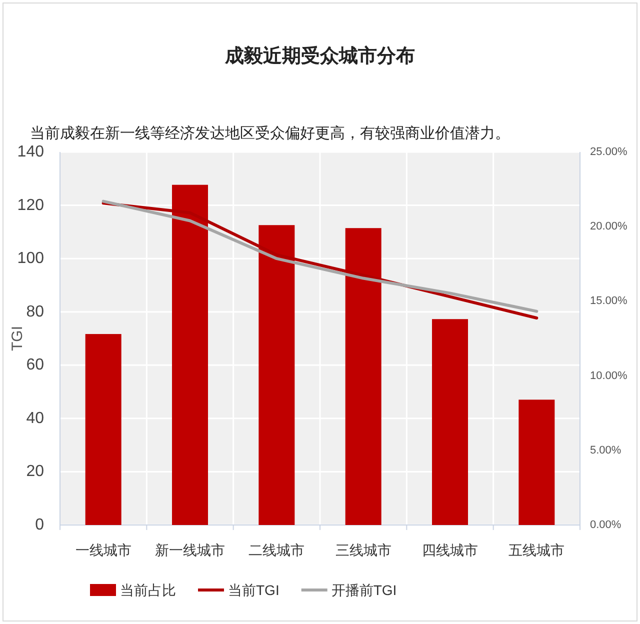  What do you see at coordinates (606, 450) in the screenshot?
I see `y2-tick-label: 5.00%` at bounding box center [606, 450].